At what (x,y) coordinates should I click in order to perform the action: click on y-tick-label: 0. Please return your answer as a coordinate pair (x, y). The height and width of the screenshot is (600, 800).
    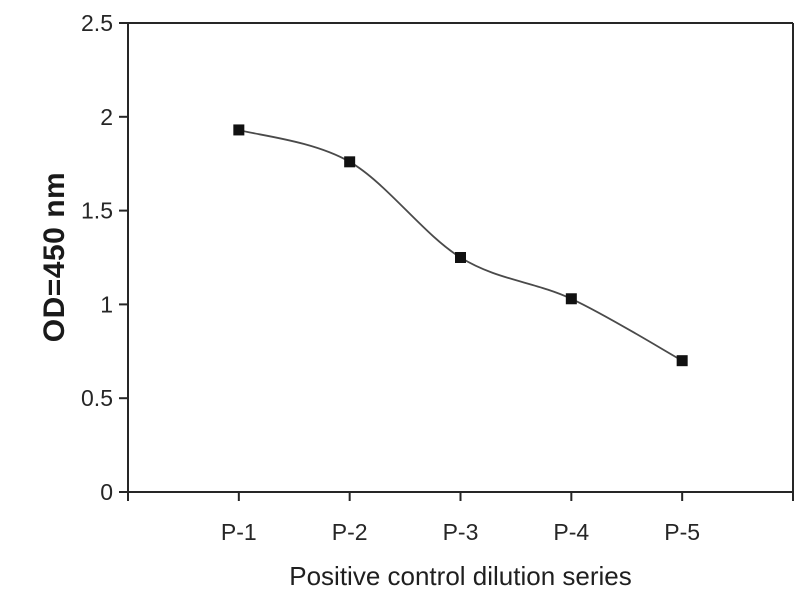
    Looking at the image, I should click on (106, 492).